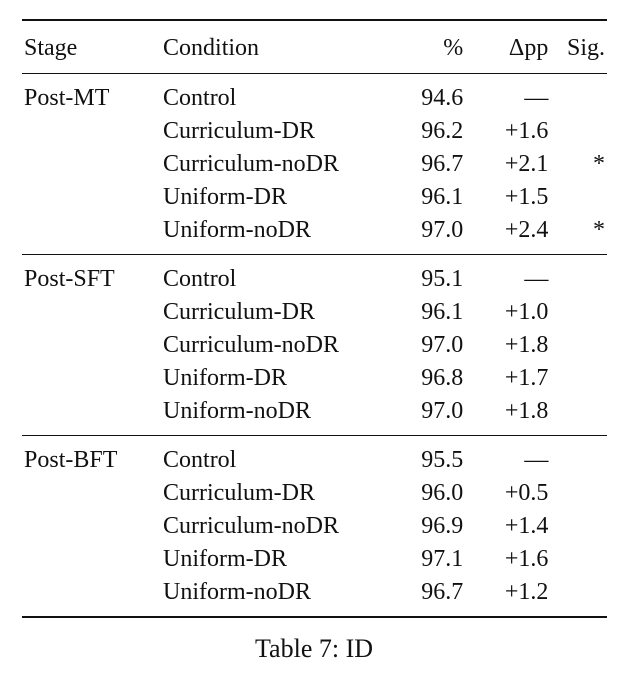 The width and height of the screenshot is (628, 687). I want to click on cell-delta-pp: +2.4, so click(526, 230).